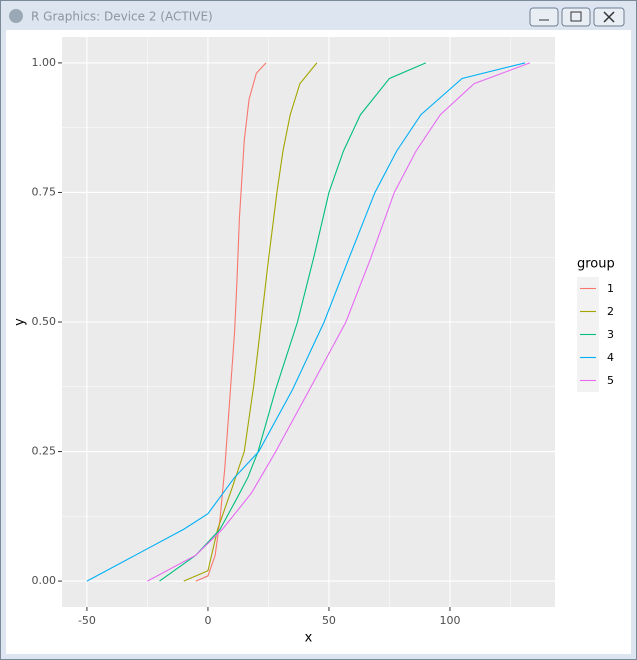 The image size is (637, 660). What do you see at coordinates (309, 638) in the screenshot?
I see `x-axis-label: x` at bounding box center [309, 638].